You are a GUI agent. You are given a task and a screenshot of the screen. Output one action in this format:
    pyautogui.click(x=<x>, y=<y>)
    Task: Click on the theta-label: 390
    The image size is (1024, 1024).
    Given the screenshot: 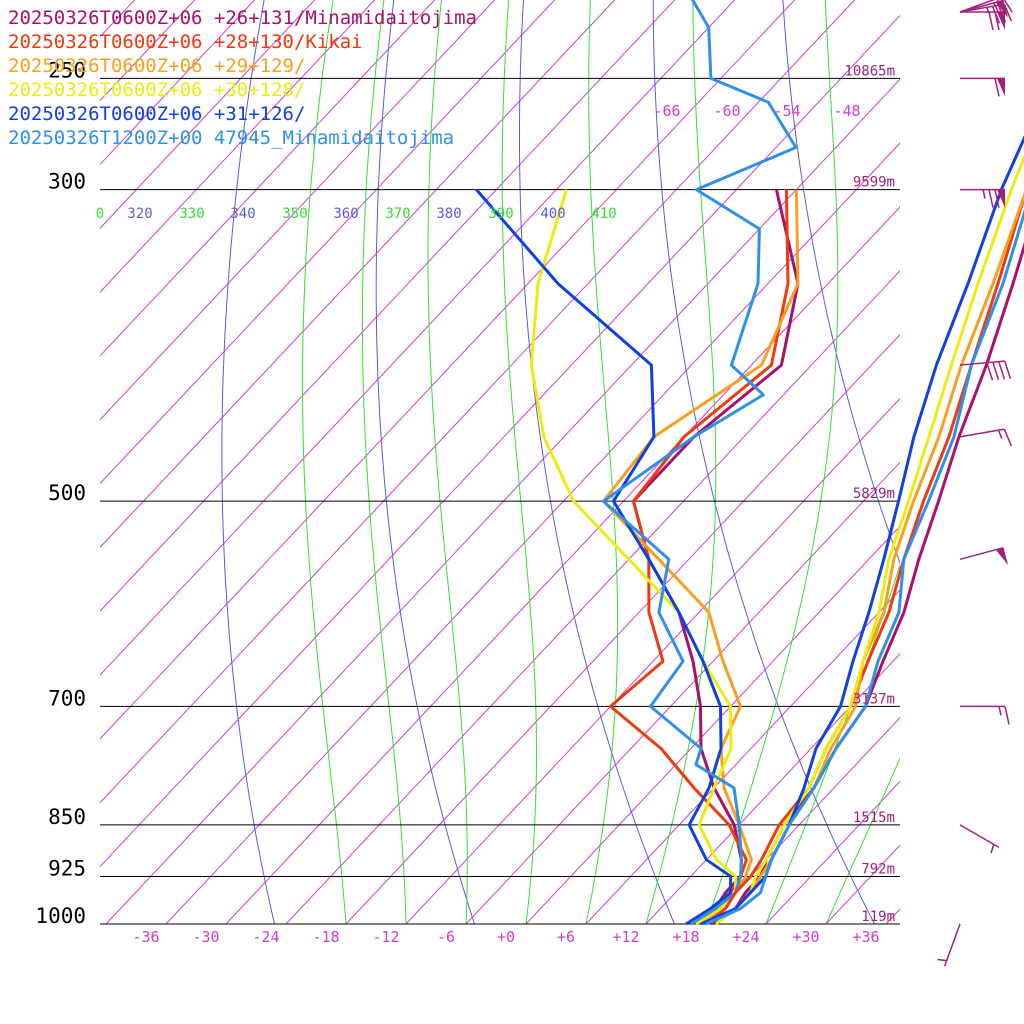 What is the action you would take?
    pyautogui.click(x=500, y=214)
    